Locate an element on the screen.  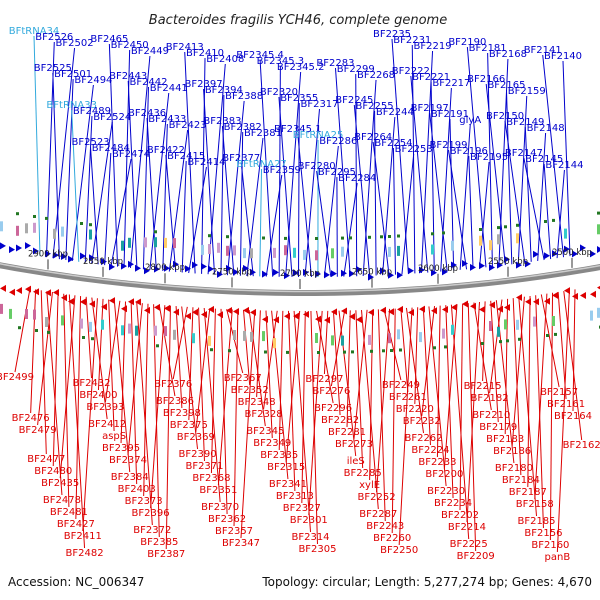
reverse-gene-label: BF2499 is located at coordinates (17, 377).